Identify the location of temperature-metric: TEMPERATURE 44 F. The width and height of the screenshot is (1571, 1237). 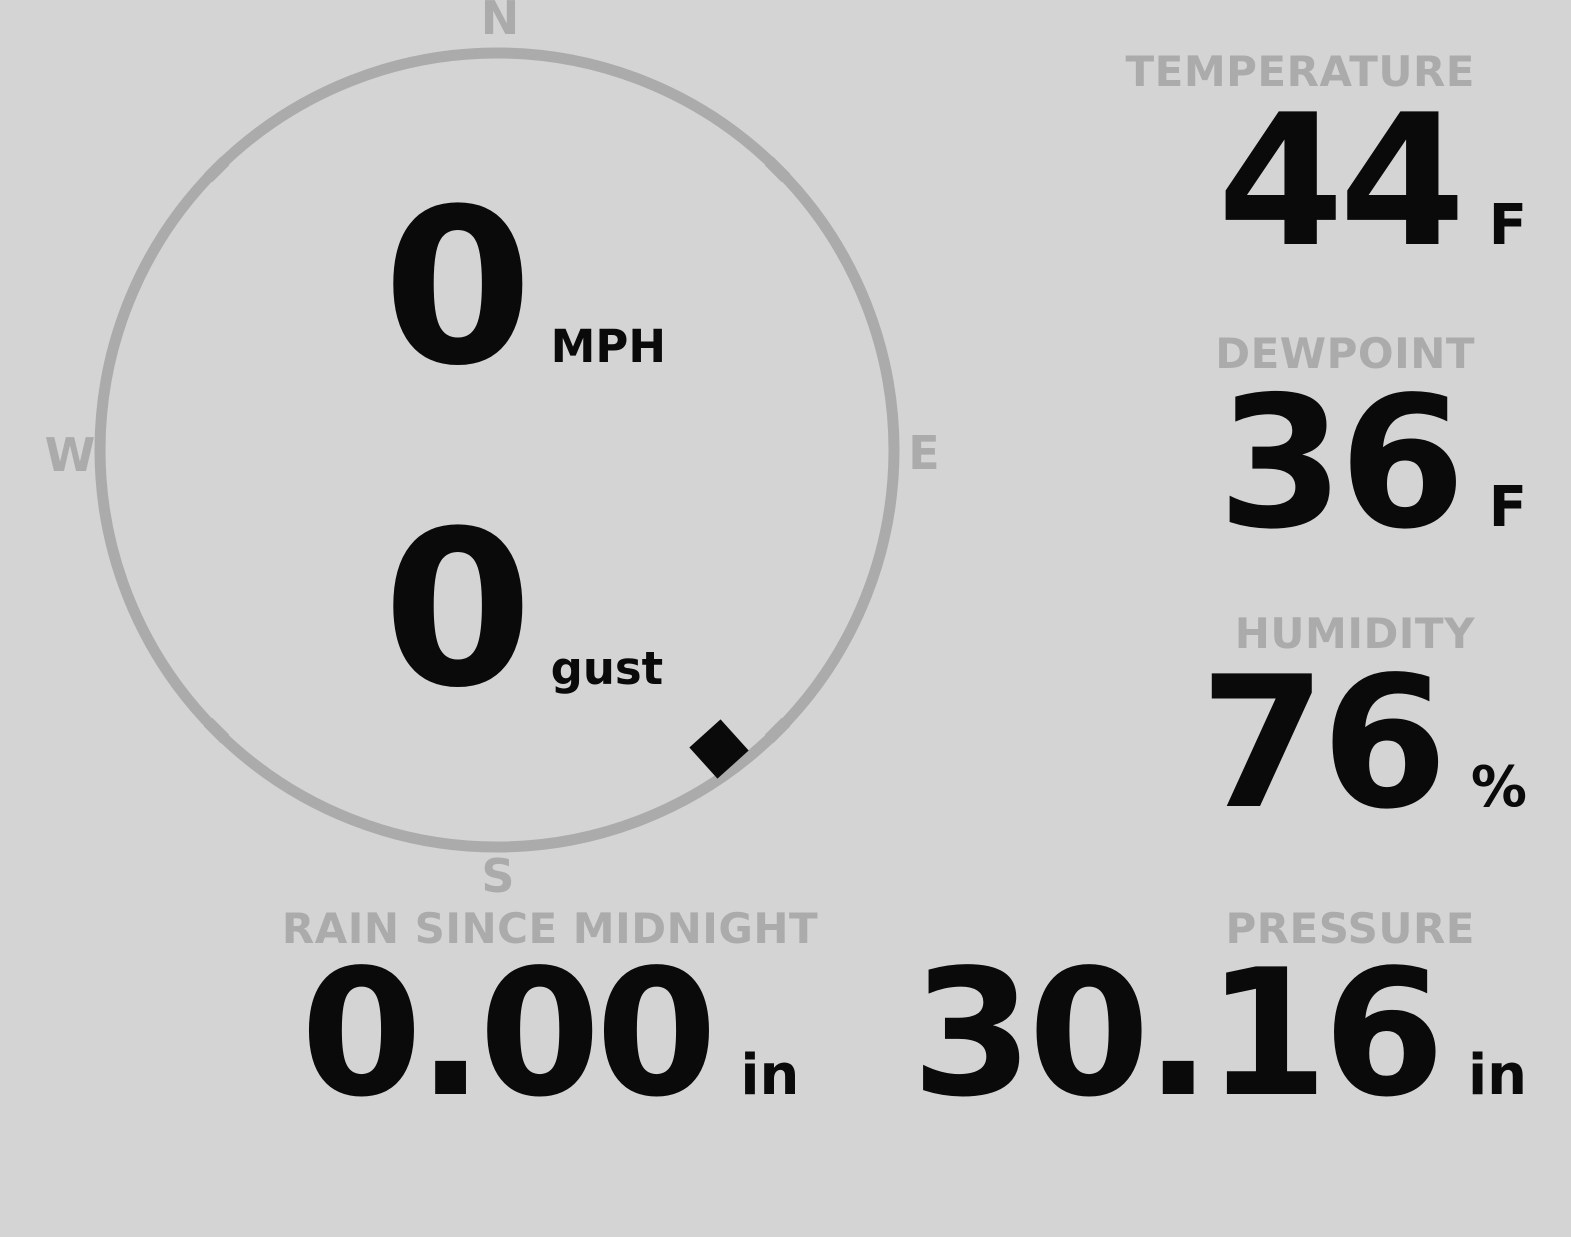
(1326, 167).